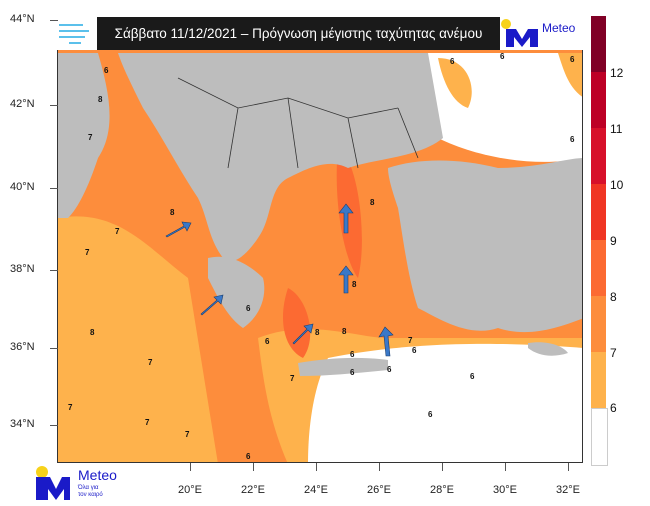  What do you see at coordinates (253, 490) in the screenshot?
I see `lon-label: 22°E` at bounding box center [253, 490].